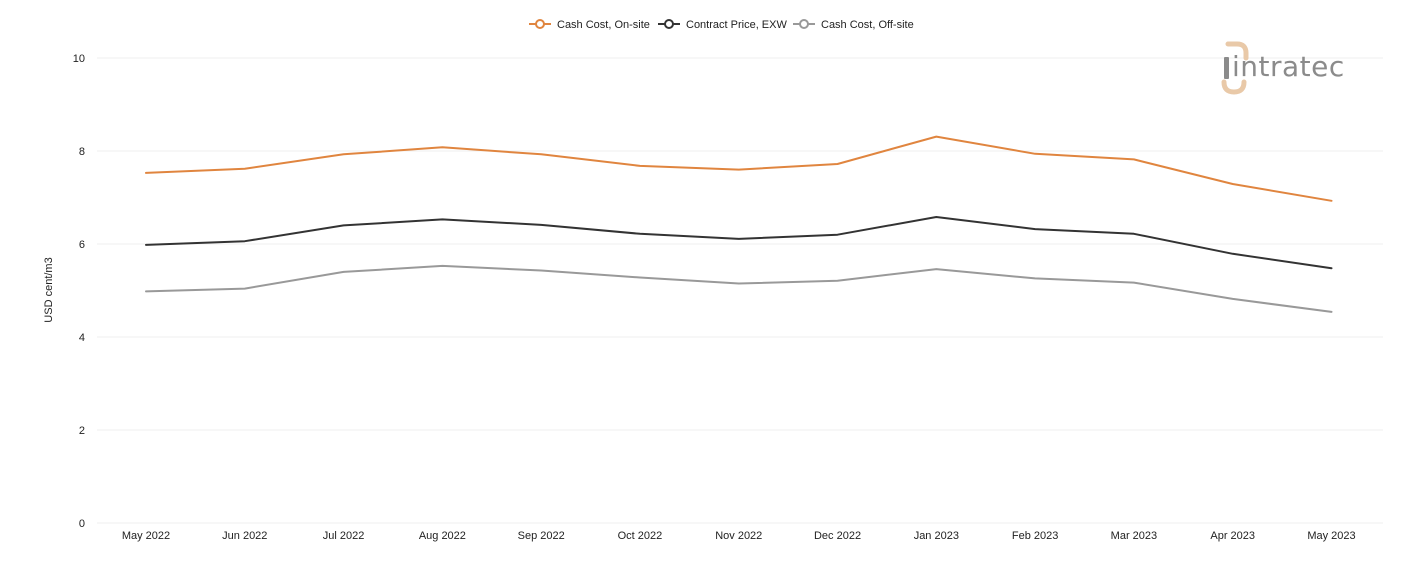  Describe the element at coordinates (79, 59) in the screenshot. I see `y-tick-label: 10` at that location.